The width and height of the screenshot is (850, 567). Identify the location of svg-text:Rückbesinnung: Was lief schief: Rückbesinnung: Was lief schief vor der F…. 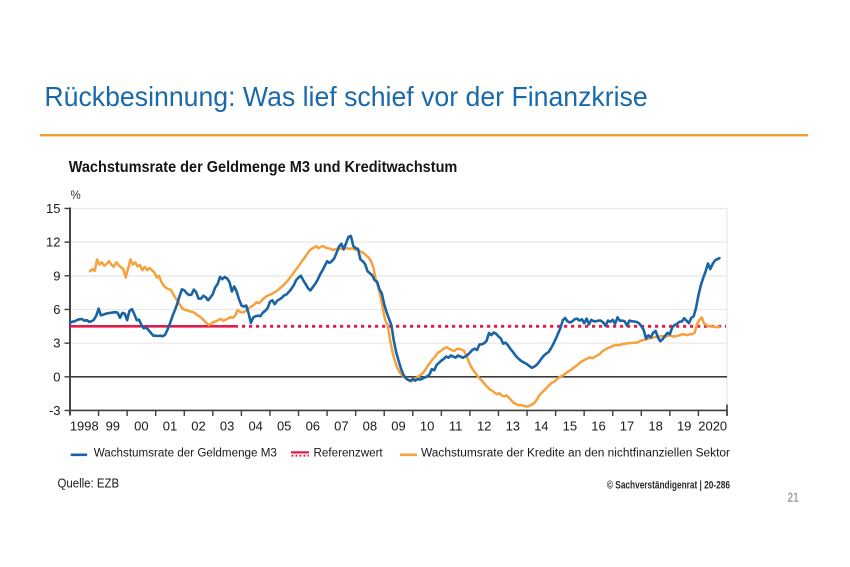
(345, 96).